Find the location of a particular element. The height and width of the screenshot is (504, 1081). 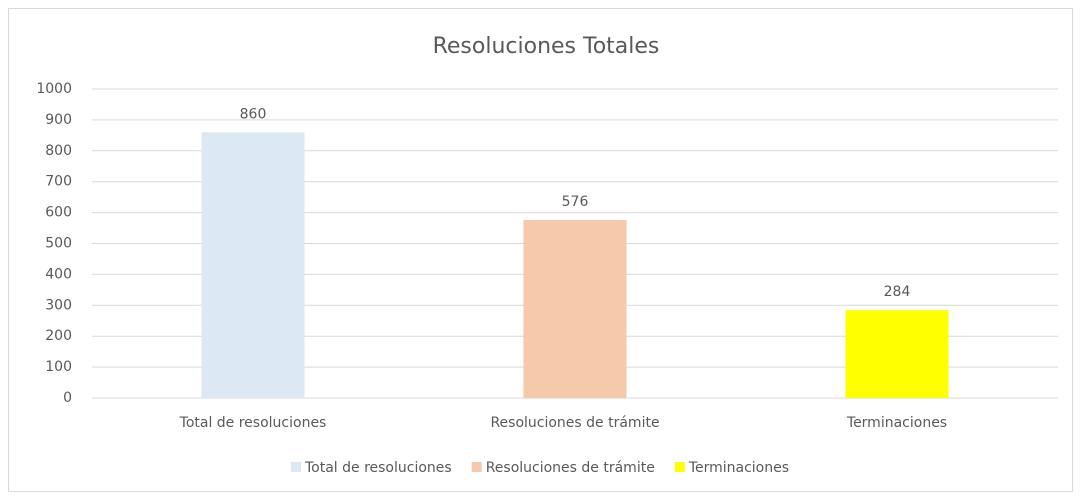

chart-title: Resoluciones Totales is located at coordinates (546, 46).